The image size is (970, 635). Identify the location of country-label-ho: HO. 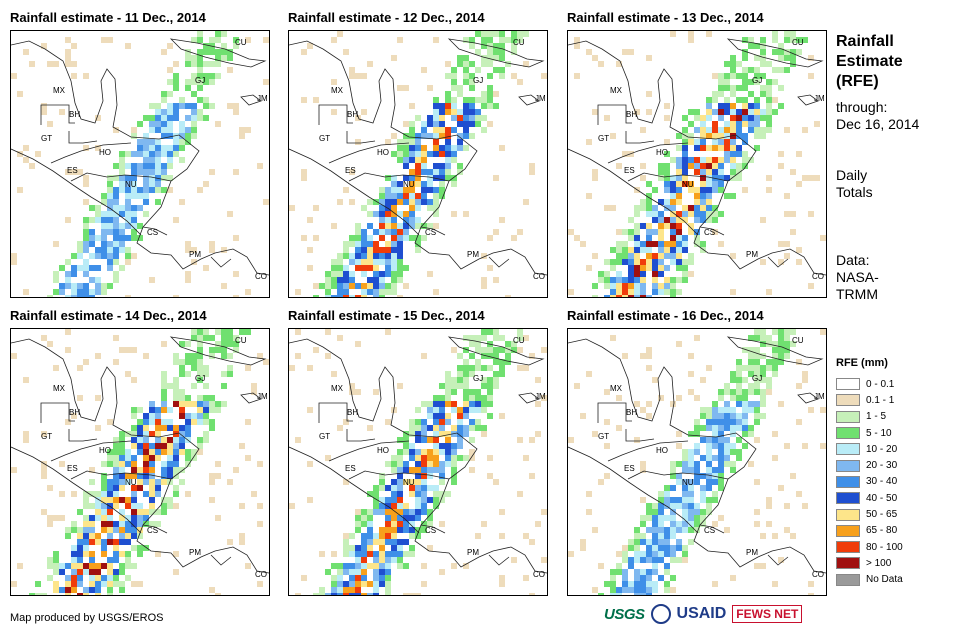
(105, 152).